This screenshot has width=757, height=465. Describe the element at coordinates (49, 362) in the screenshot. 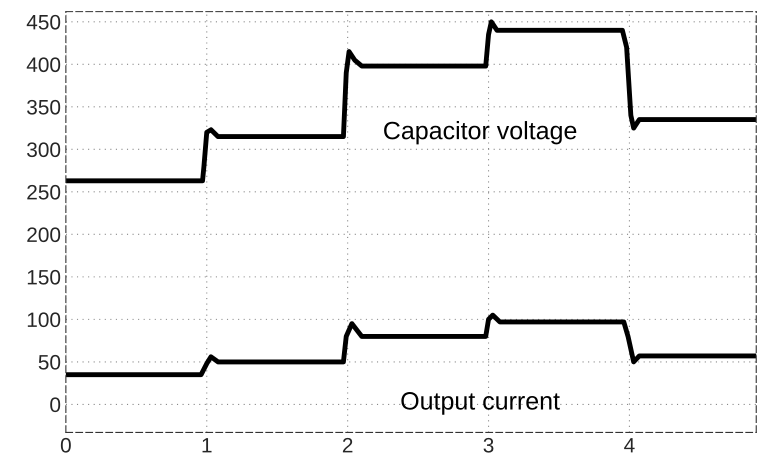

I see `y-tick-label: 50` at that location.